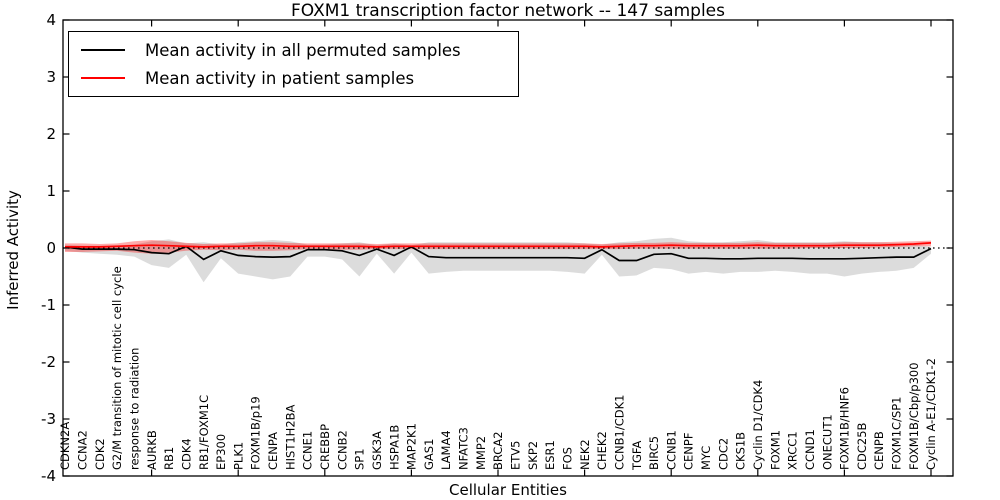 The width and height of the screenshot is (1000, 500). I want to click on legend-entry-patient: Mean activity in patient samples, so click(293, 78).